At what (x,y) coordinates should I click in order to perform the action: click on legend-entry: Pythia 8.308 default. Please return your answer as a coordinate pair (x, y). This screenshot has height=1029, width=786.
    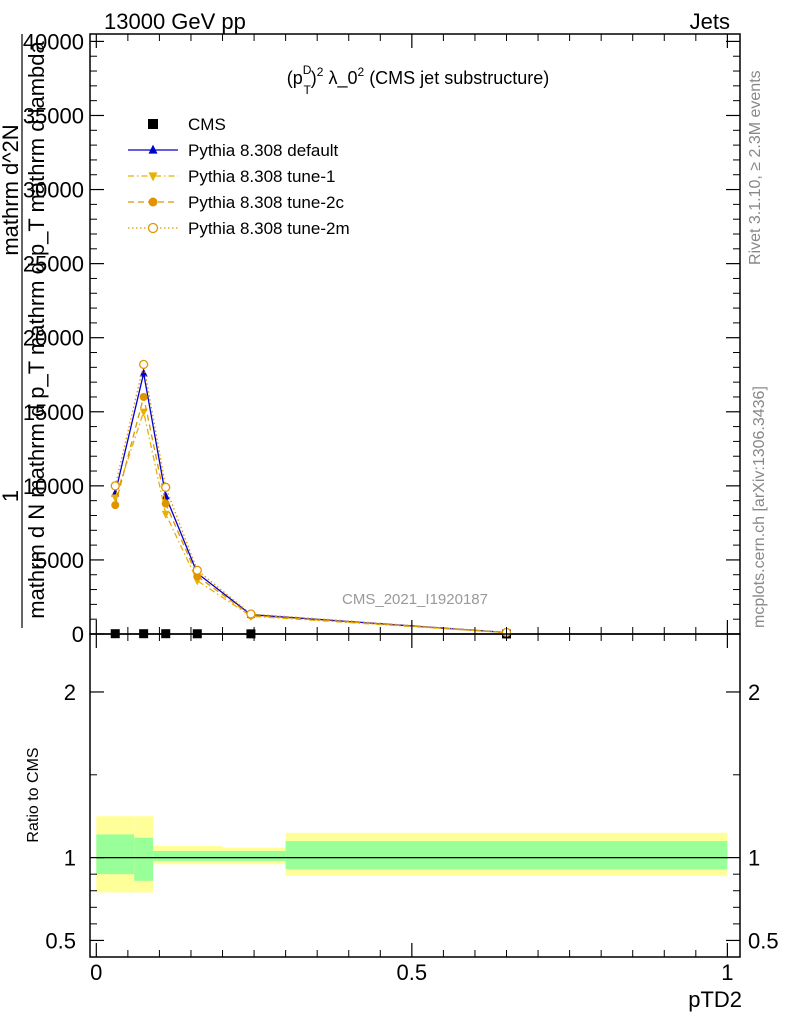
    Looking at the image, I should click on (233, 150).